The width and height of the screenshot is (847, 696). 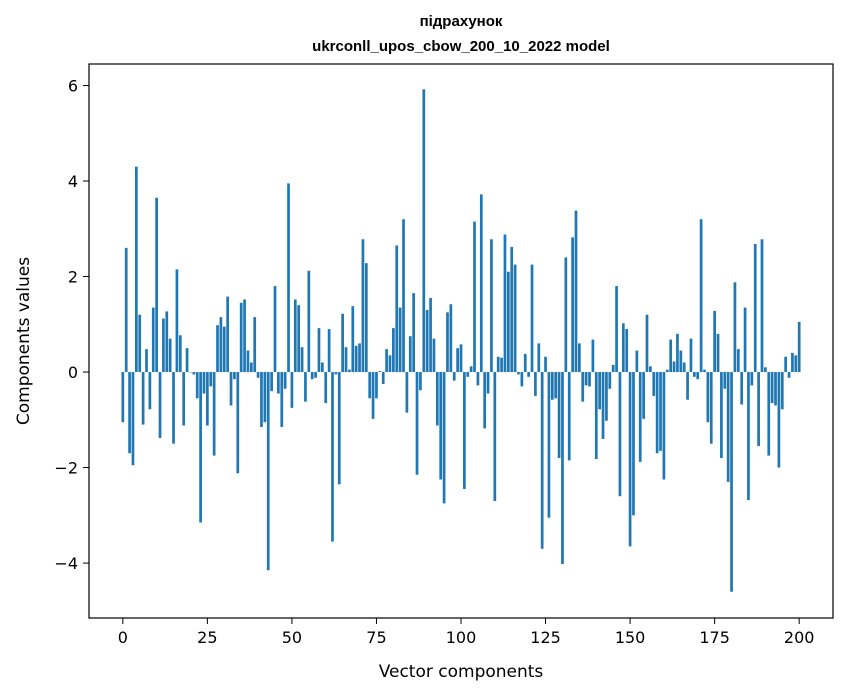 I want to click on x-tick-label: 100, so click(x=461, y=637).